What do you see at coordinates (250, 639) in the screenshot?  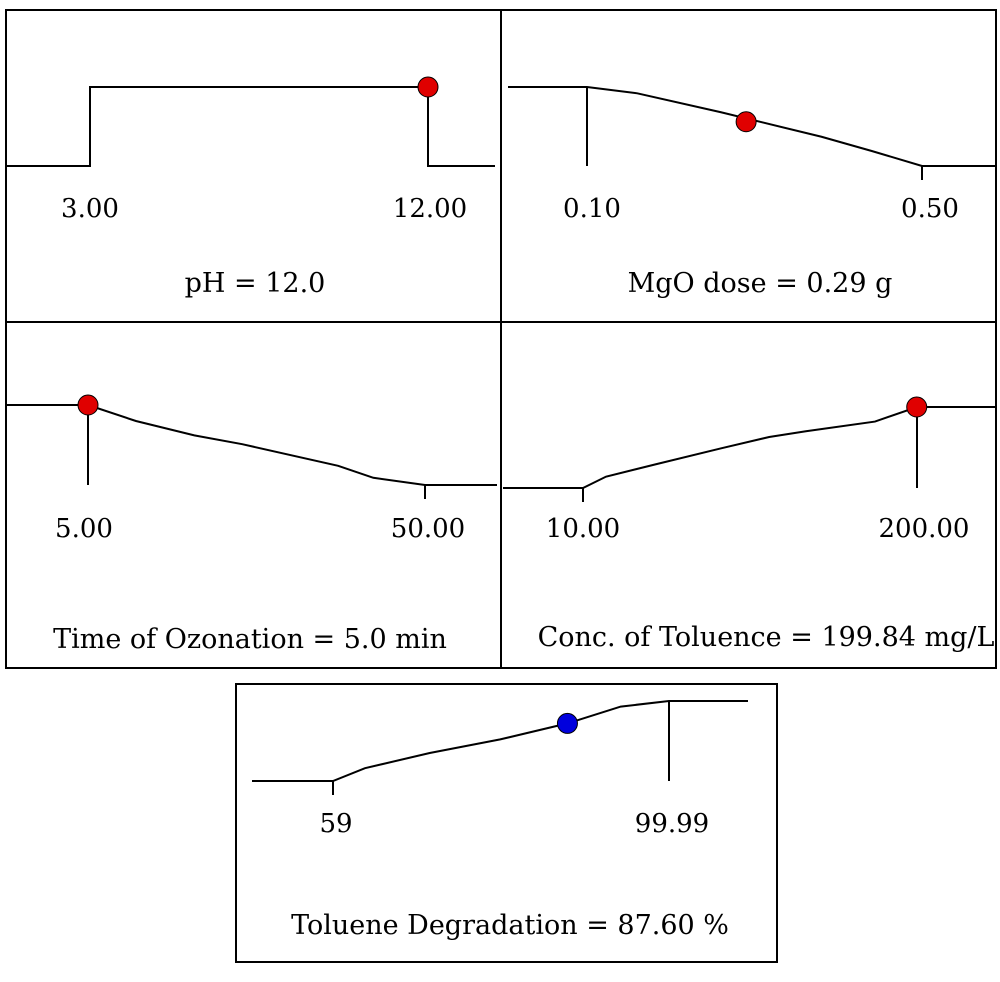 I see `time-of-ozonation-caption: Time of Ozonation = 5.0 min` at bounding box center [250, 639].